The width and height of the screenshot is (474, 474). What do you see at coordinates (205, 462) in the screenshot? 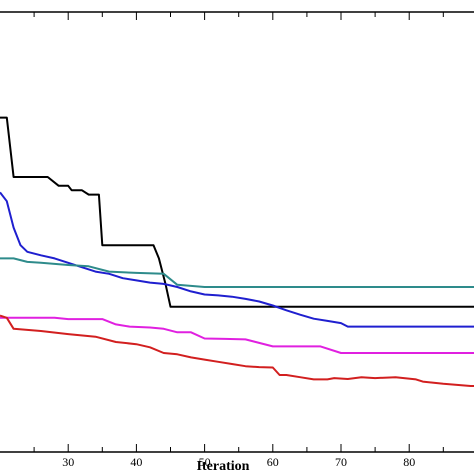
I see `x-tick-label: 50` at bounding box center [205, 462].